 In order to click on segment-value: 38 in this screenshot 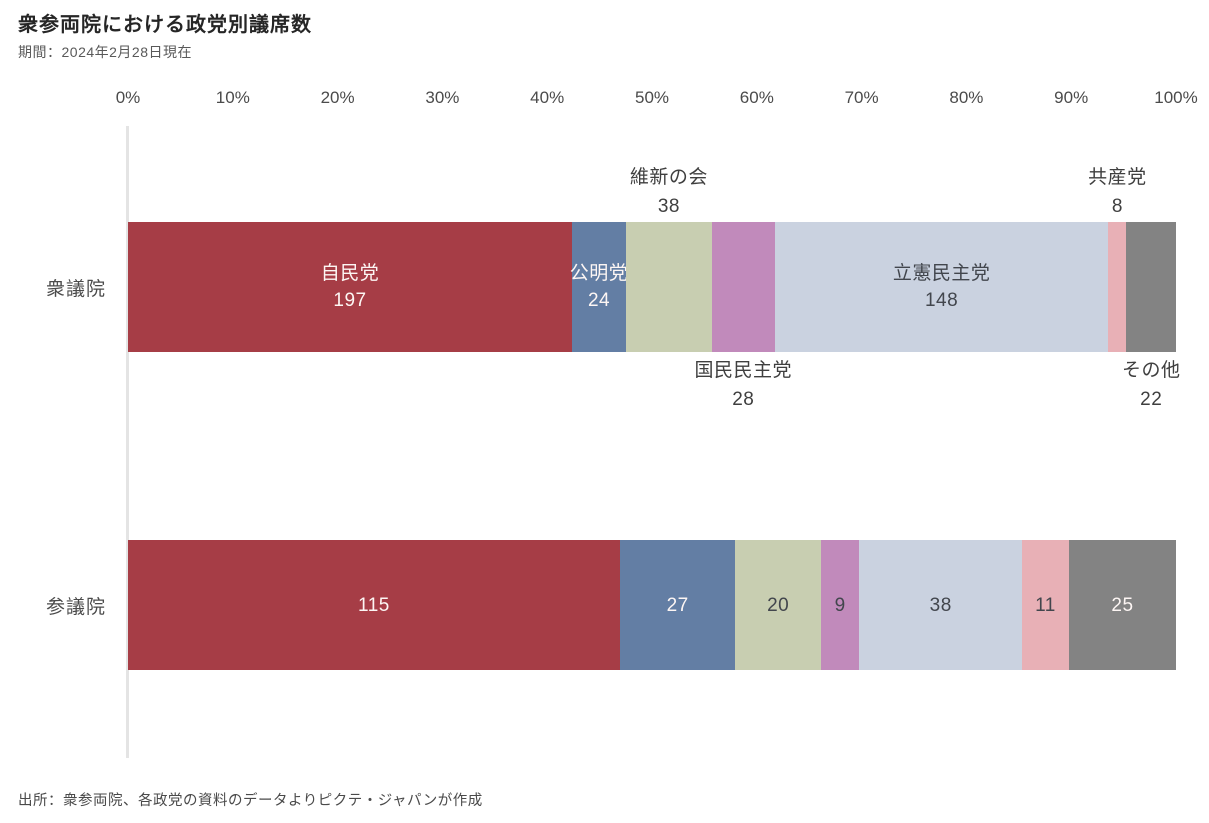, I will do `click(940, 605)`.